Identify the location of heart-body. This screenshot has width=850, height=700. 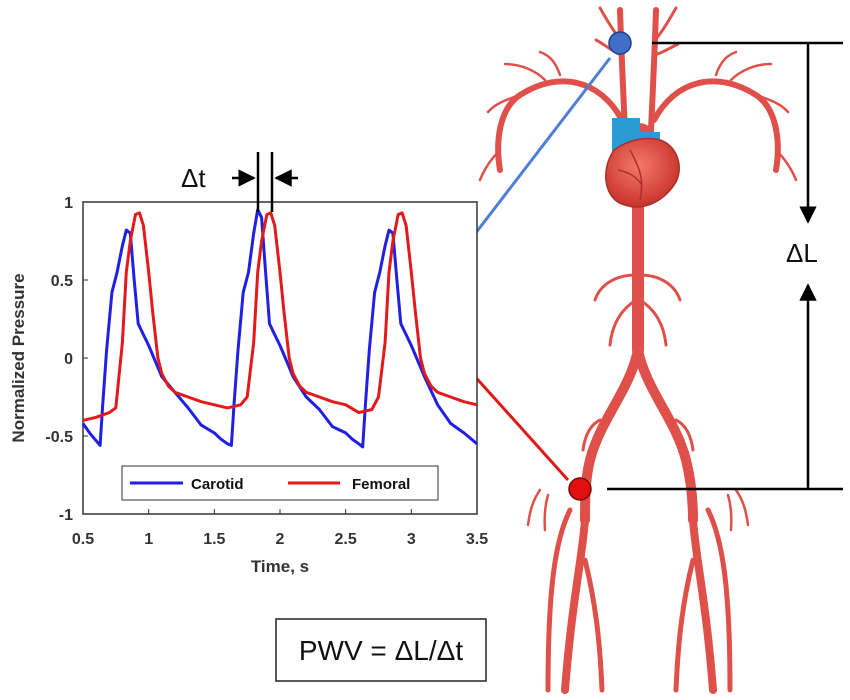
(642, 172).